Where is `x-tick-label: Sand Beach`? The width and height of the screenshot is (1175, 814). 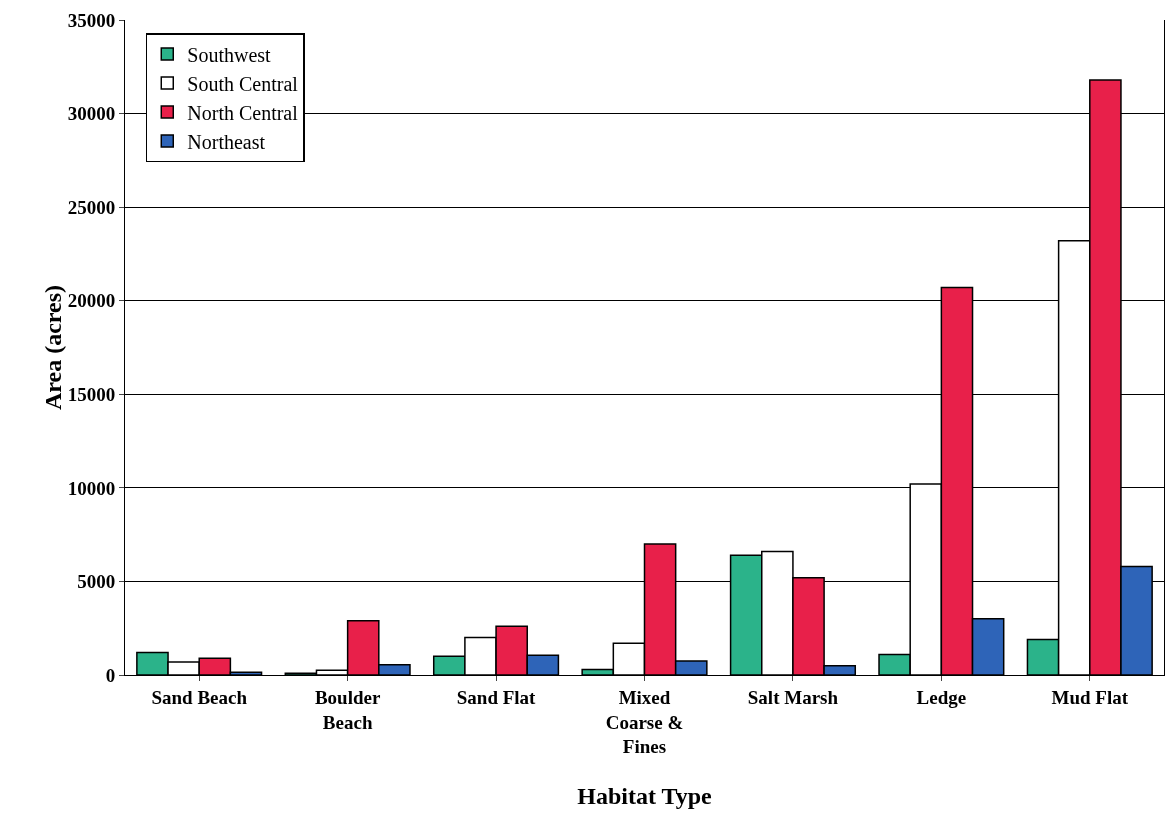
x-tick-label: Sand Beach is located at coordinates (199, 697).